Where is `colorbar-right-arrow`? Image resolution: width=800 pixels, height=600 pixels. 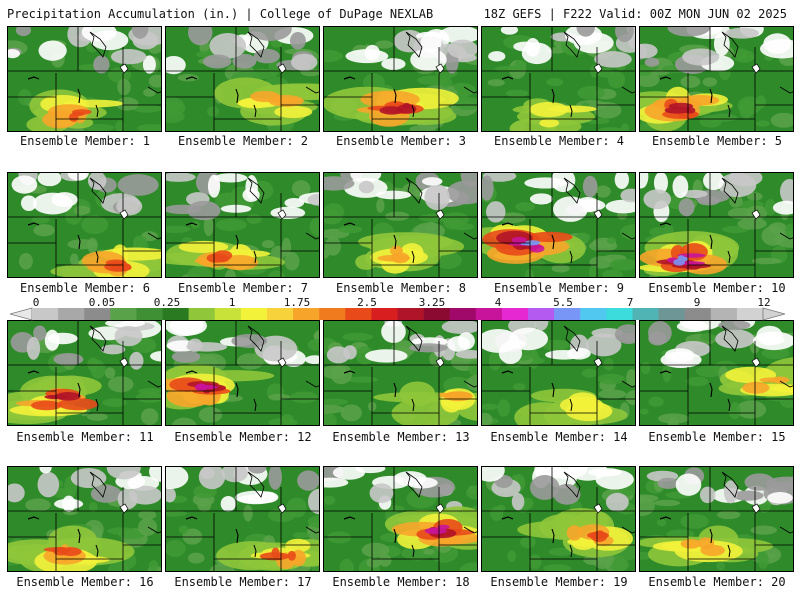
colorbar-right-arrow is located at coordinates (773, 314).